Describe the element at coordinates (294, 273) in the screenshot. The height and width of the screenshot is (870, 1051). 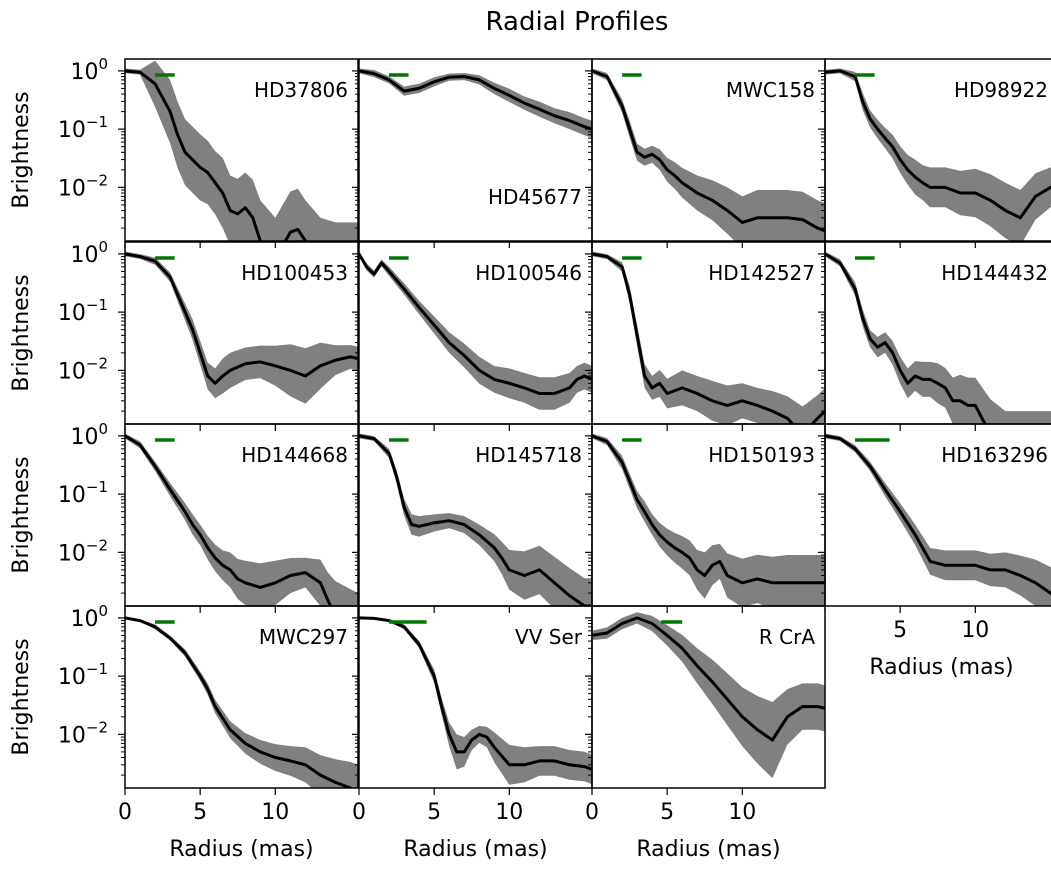
I see `panel-label: HD100453` at that location.